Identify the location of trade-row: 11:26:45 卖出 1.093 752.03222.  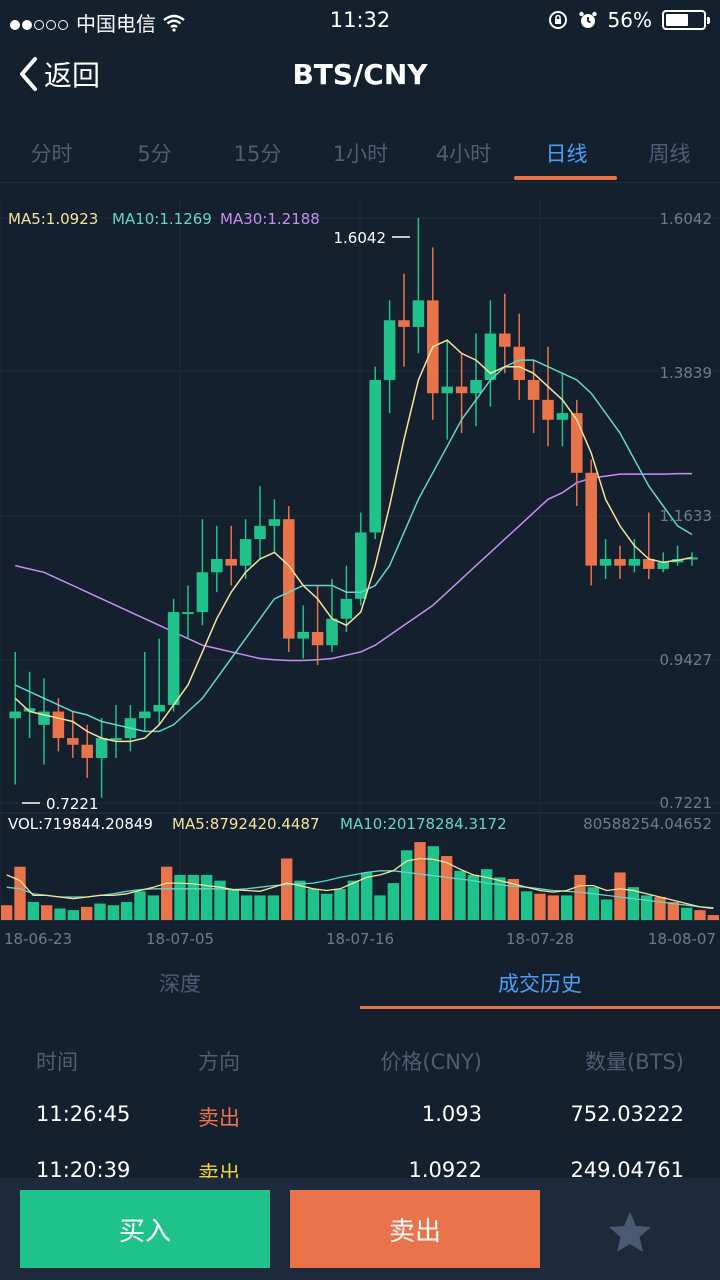
(360, 1114).